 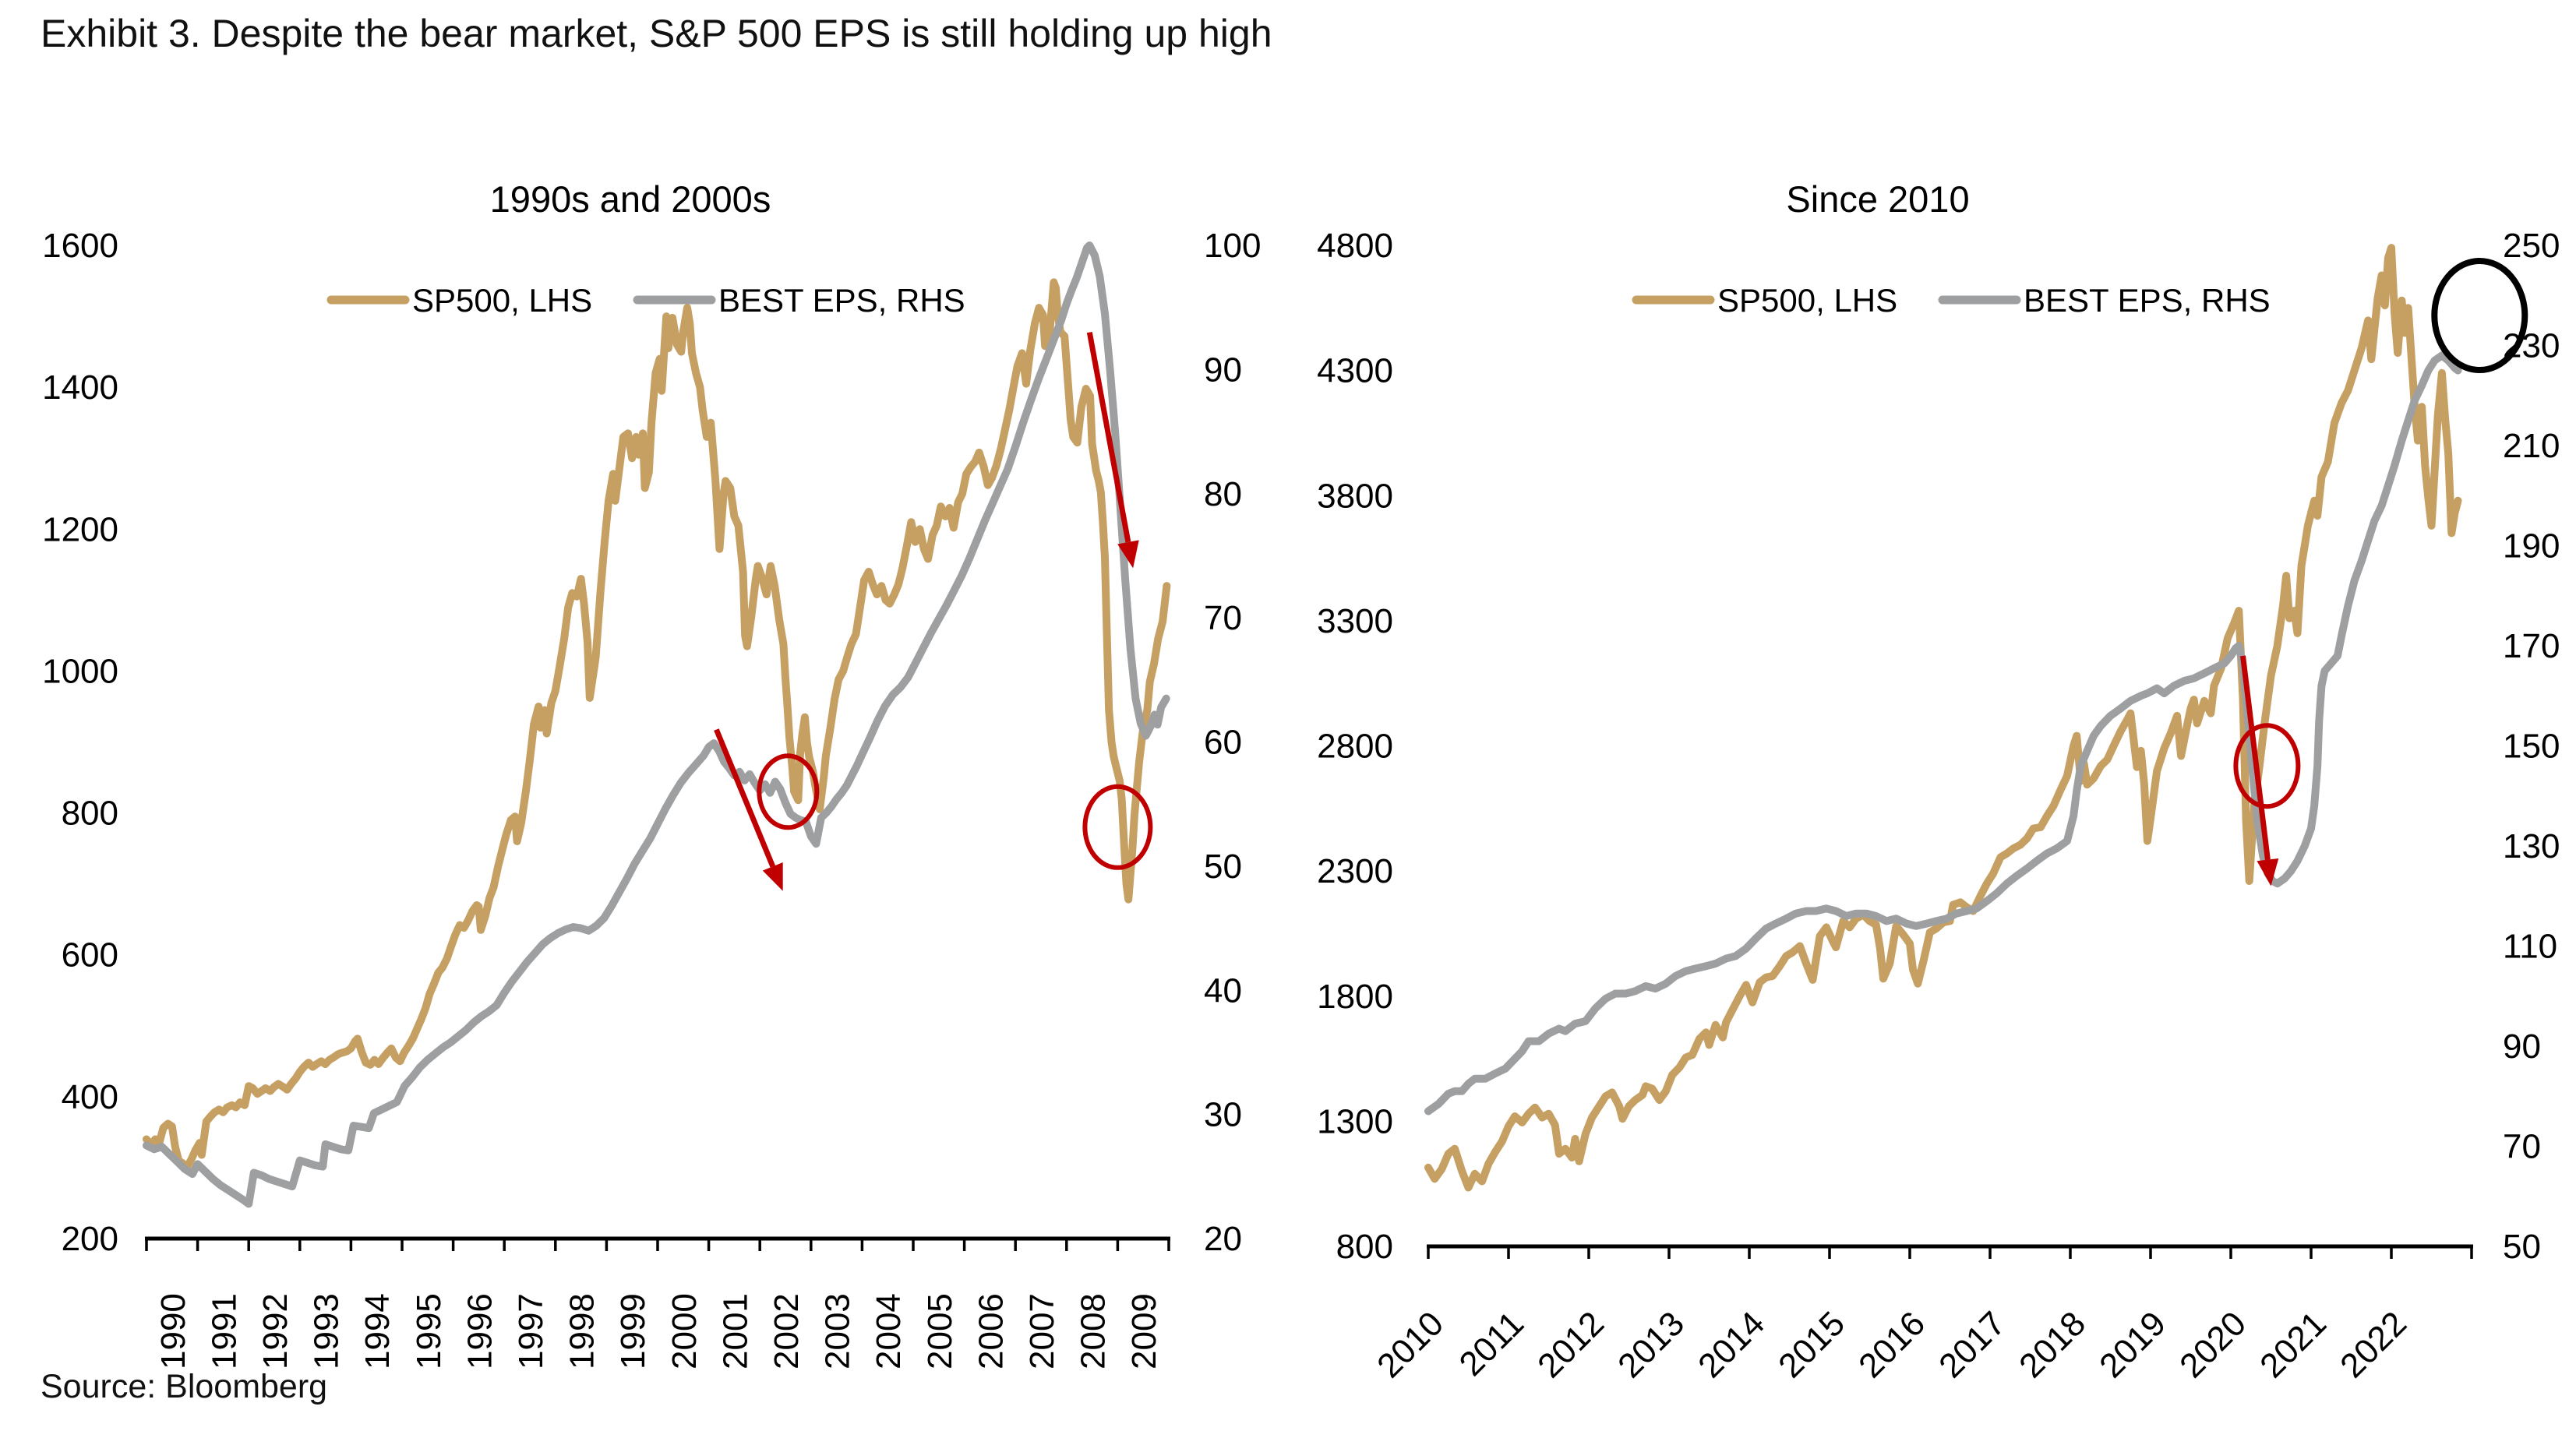 What do you see at coordinates (80, 671) in the screenshot?
I see `y-left-label: 1000` at bounding box center [80, 671].